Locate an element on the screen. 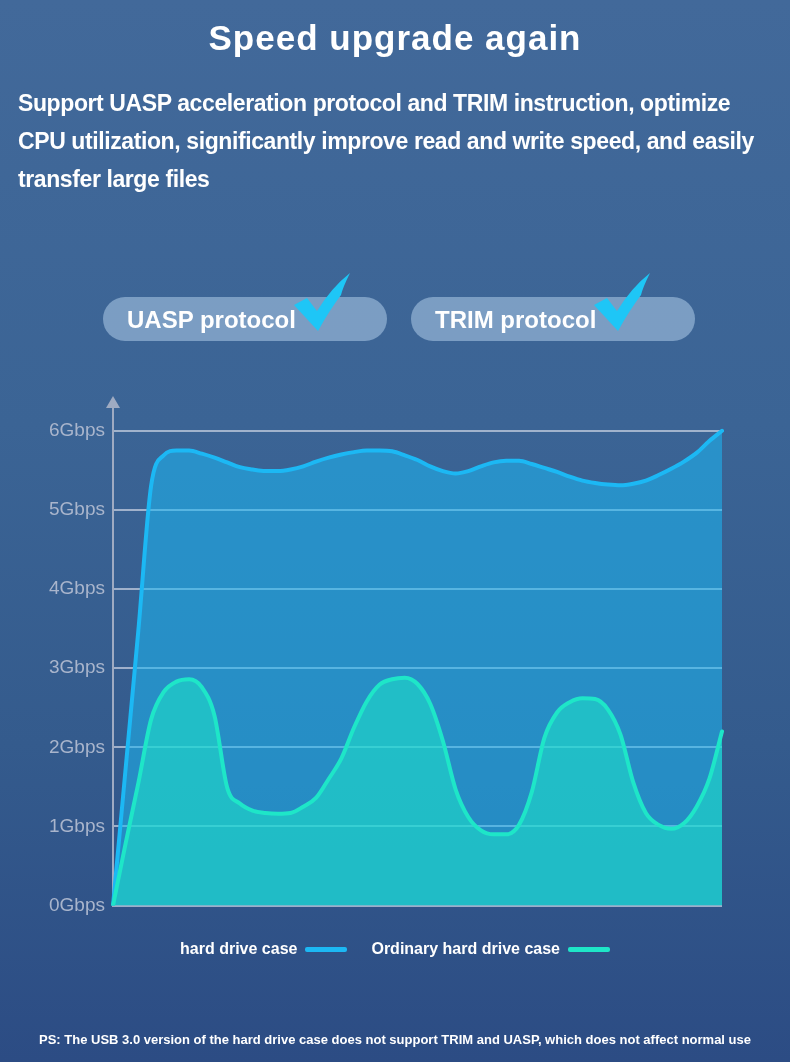  text: PS: The USB 3.0 version of the hard drive case does not support TRIM and UASP, which does not affect normal use is located at coordinates (395, 1039).